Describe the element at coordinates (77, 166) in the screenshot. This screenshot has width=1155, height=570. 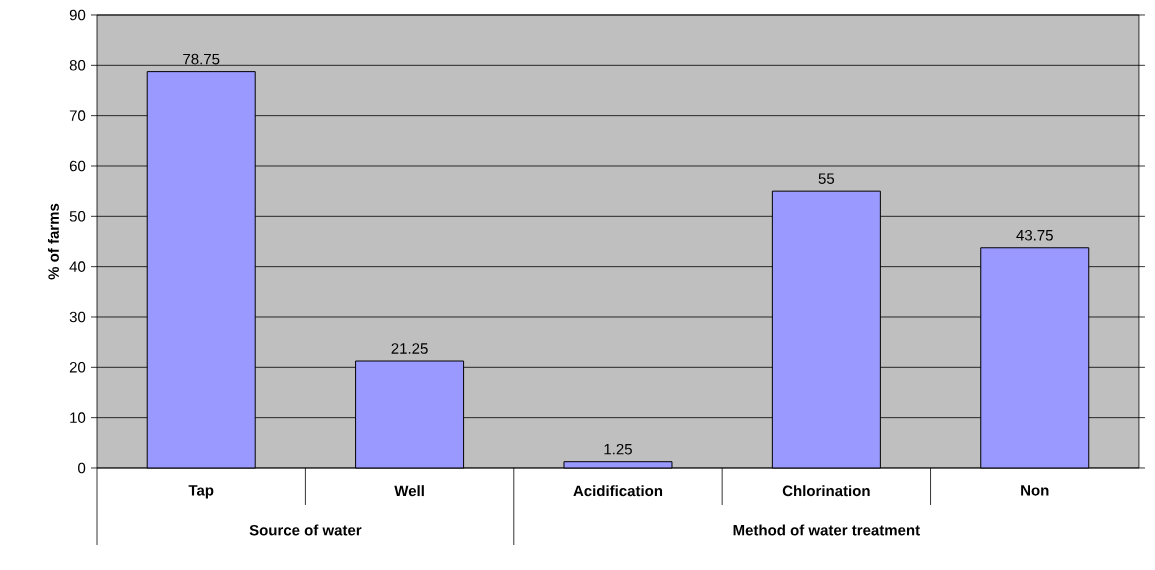
I see `y-tick-label: 60` at that location.